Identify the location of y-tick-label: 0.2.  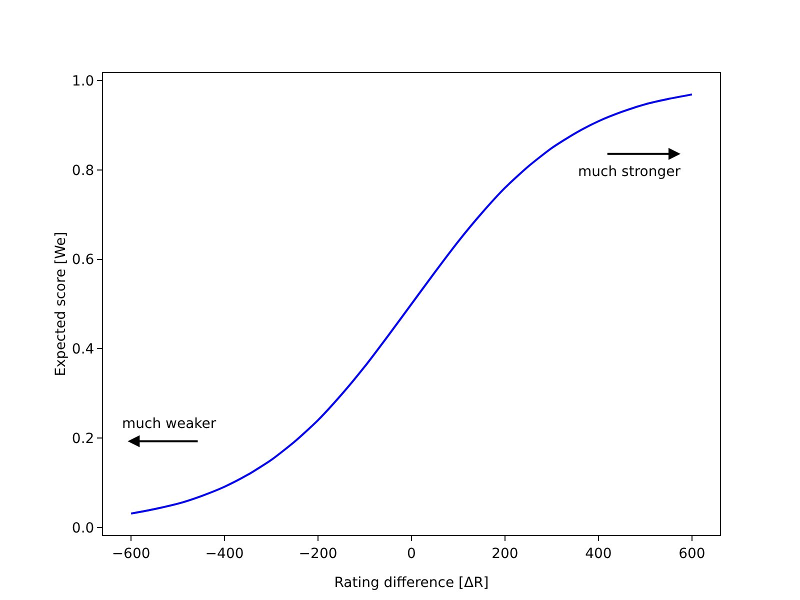
(83, 438).